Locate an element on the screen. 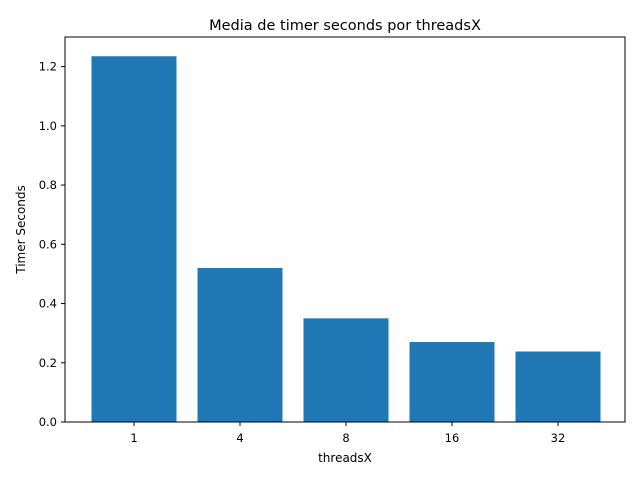 The image size is (640, 480). y-tick-label-1.0: 1.0 is located at coordinates (48, 126).